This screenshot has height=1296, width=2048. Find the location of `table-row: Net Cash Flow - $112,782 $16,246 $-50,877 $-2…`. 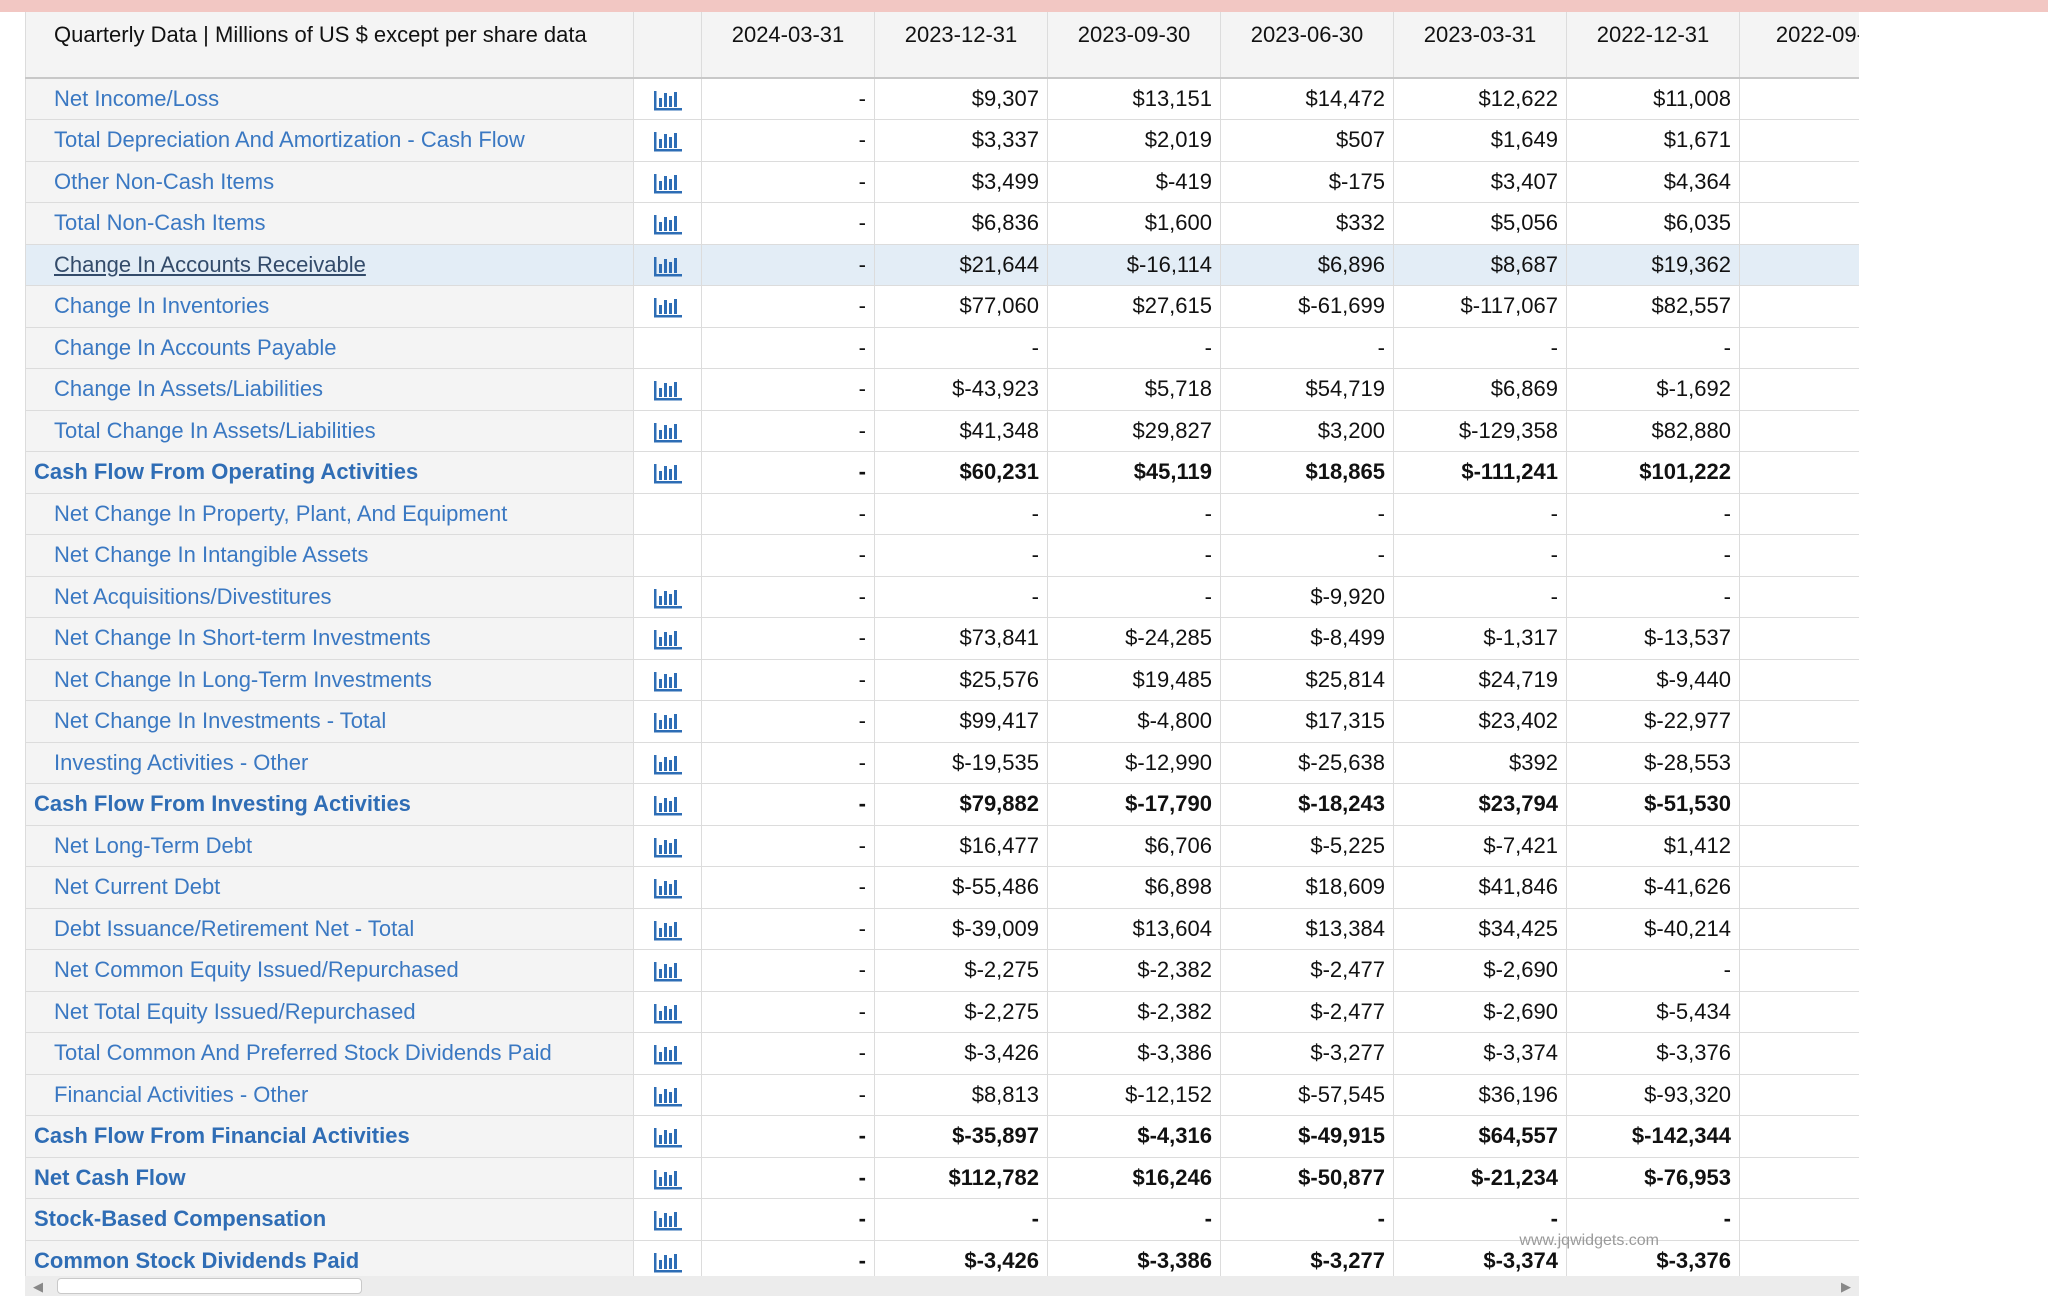

table-row: Net Cash Flow - $112,782 $16,246 $-50,877 $-2… is located at coordinates (942, 1178).